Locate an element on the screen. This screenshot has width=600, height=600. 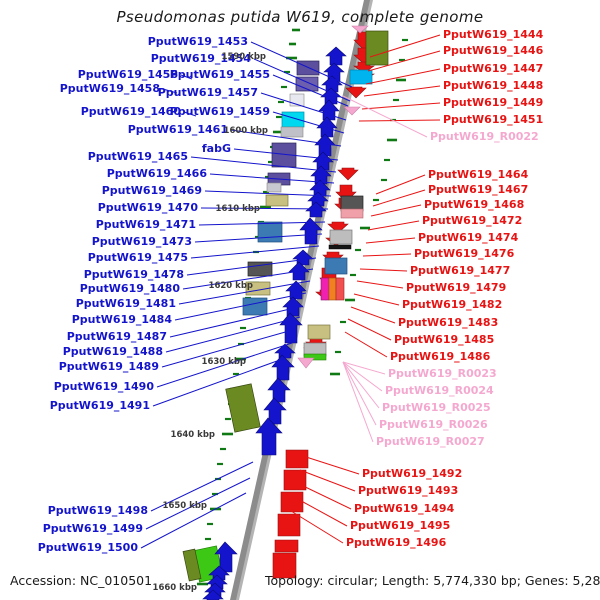
forward-gene-label: PputW619_1491 is located at coordinates (100, 405).